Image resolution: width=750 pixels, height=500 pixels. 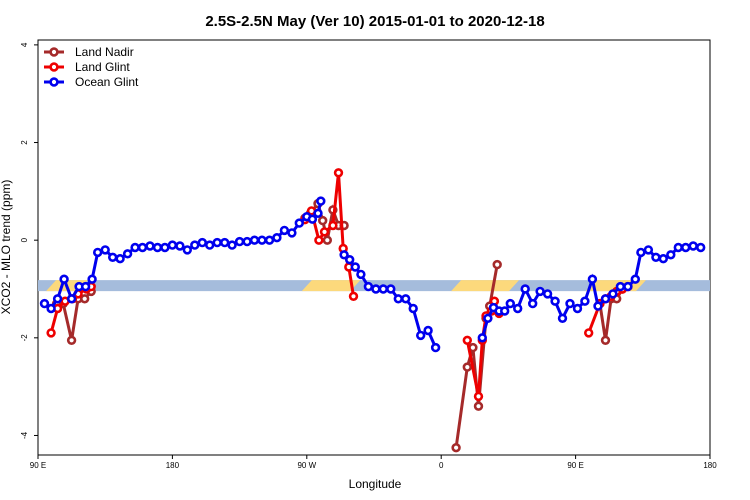 What do you see at coordinates (710, 465) in the screenshot?
I see `x-tick-label-5: 180` at bounding box center [710, 465].